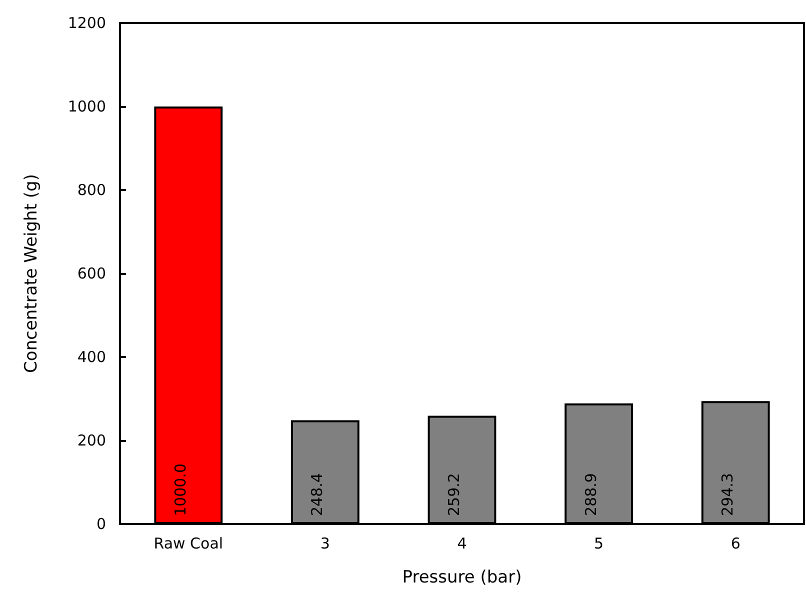 The image size is (806, 601). What do you see at coordinates (189, 543) in the screenshot?
I see `x-tick-label: Raw Coal` at bounding box center [189, 543].